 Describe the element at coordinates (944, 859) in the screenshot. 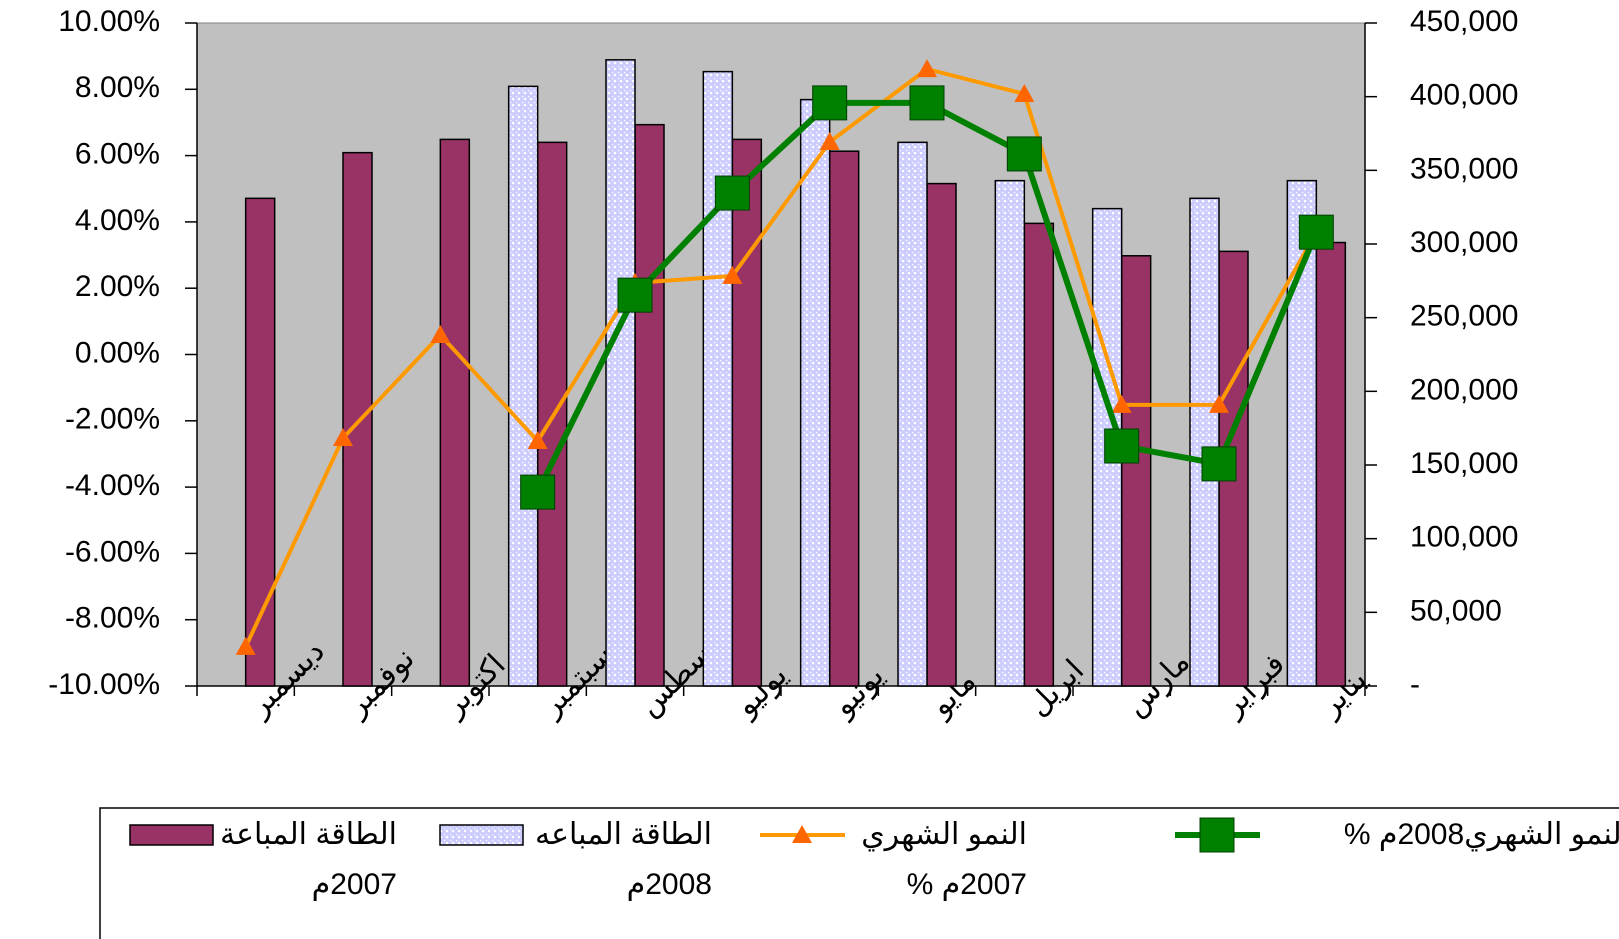

I see `legend-label: النمو الشهري 2007م %` at that location.